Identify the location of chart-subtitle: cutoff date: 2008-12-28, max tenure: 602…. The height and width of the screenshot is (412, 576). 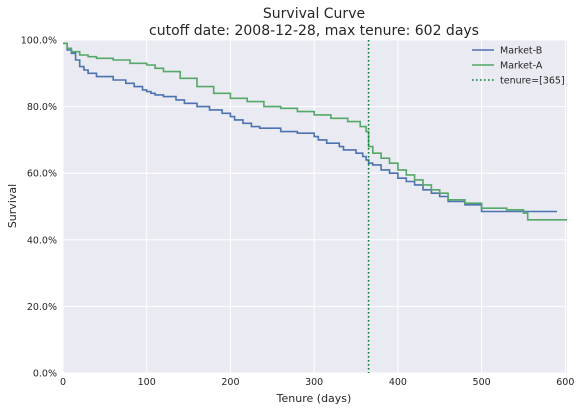
(314, 31).